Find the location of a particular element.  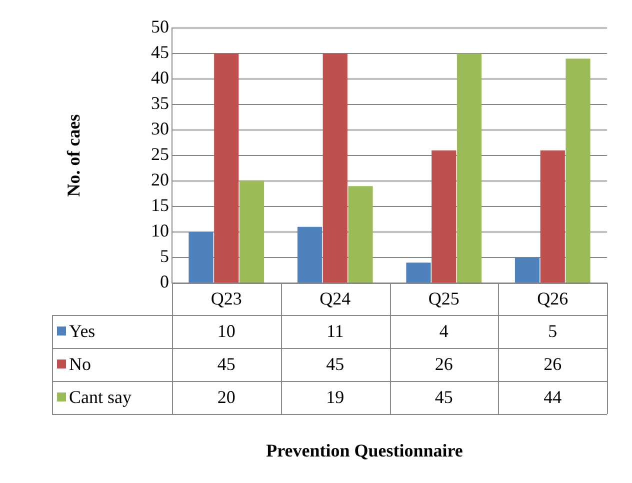

legend-label: Cant say is located at coordinates (100, 397).